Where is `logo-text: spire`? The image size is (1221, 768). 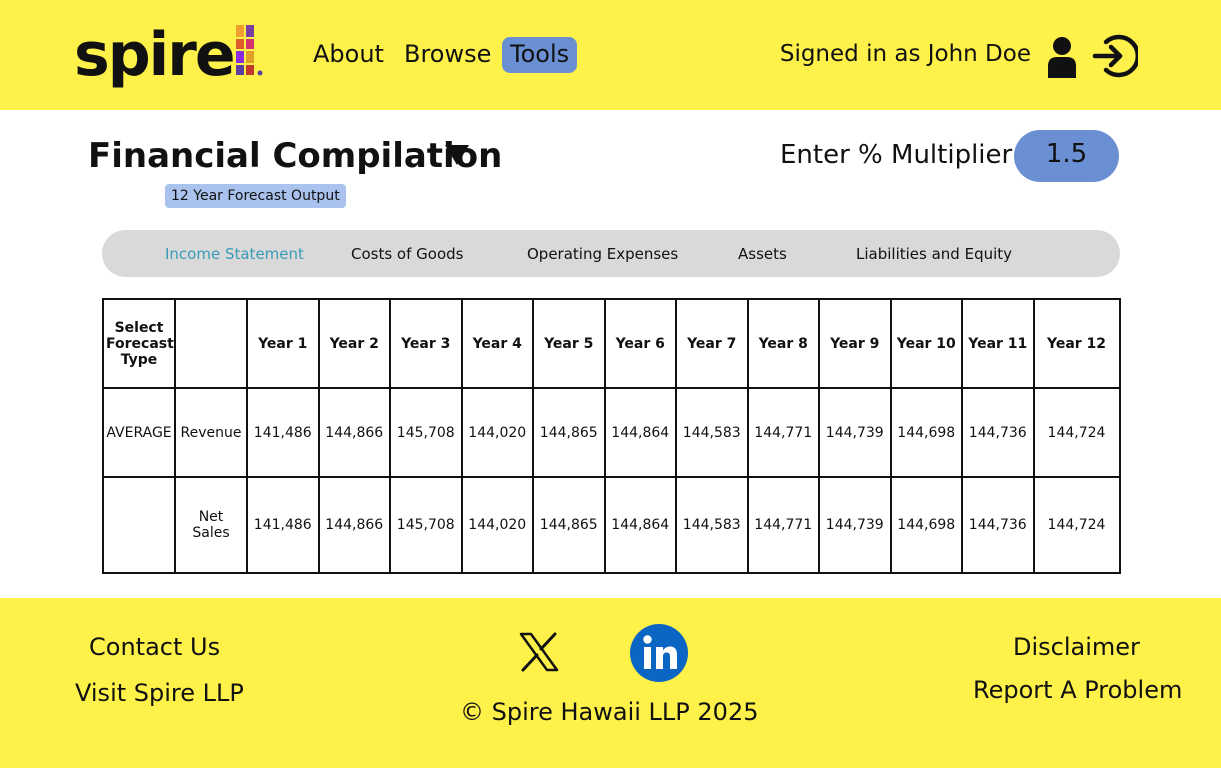
logo-text: spire is located at coordinates (155, 55).